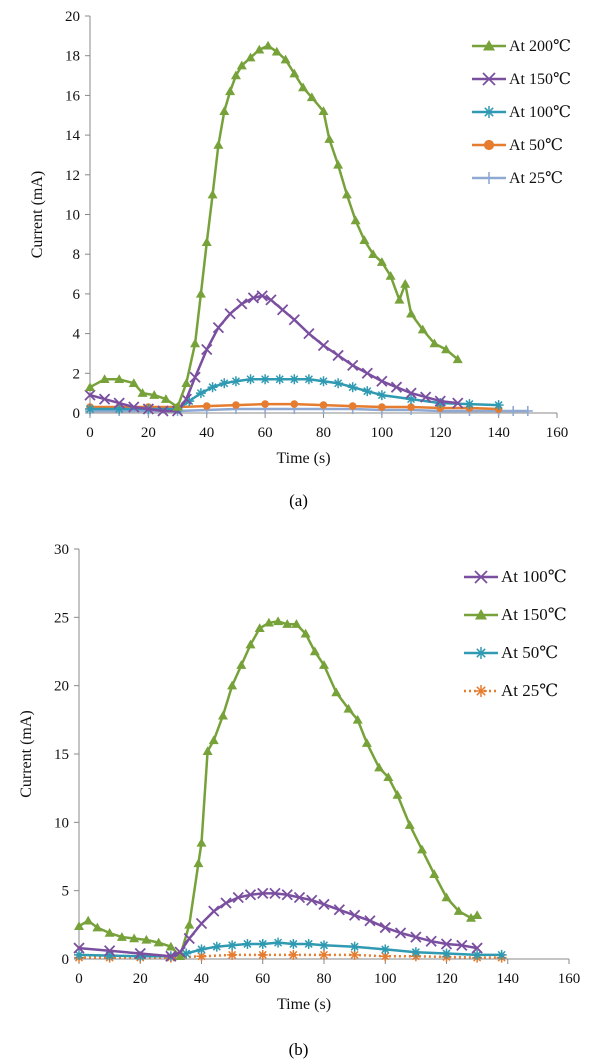  I want to click on chart-a-x-tick-label: 80, so click(323, 433).